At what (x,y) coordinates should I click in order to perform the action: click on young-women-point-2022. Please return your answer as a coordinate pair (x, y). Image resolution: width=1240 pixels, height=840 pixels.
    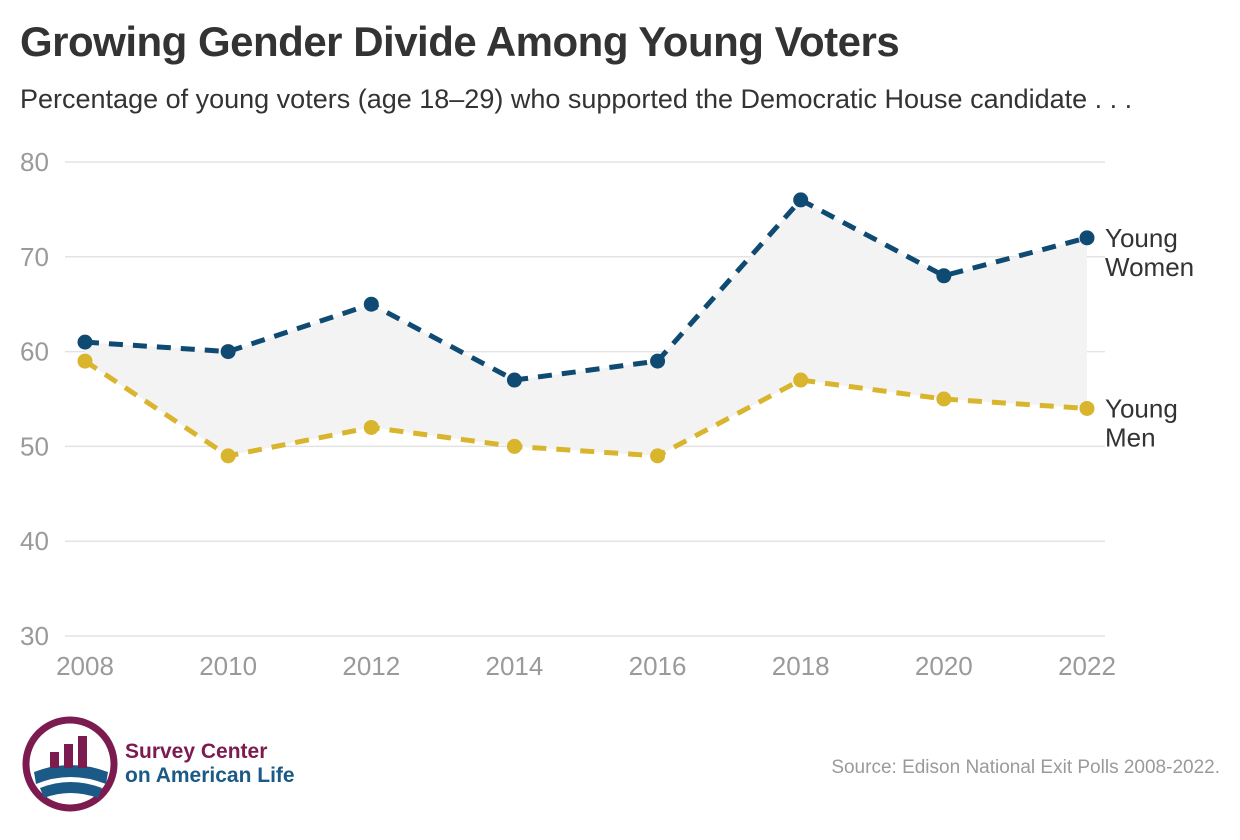
    Looking at the image, I should click on (1087, 238).